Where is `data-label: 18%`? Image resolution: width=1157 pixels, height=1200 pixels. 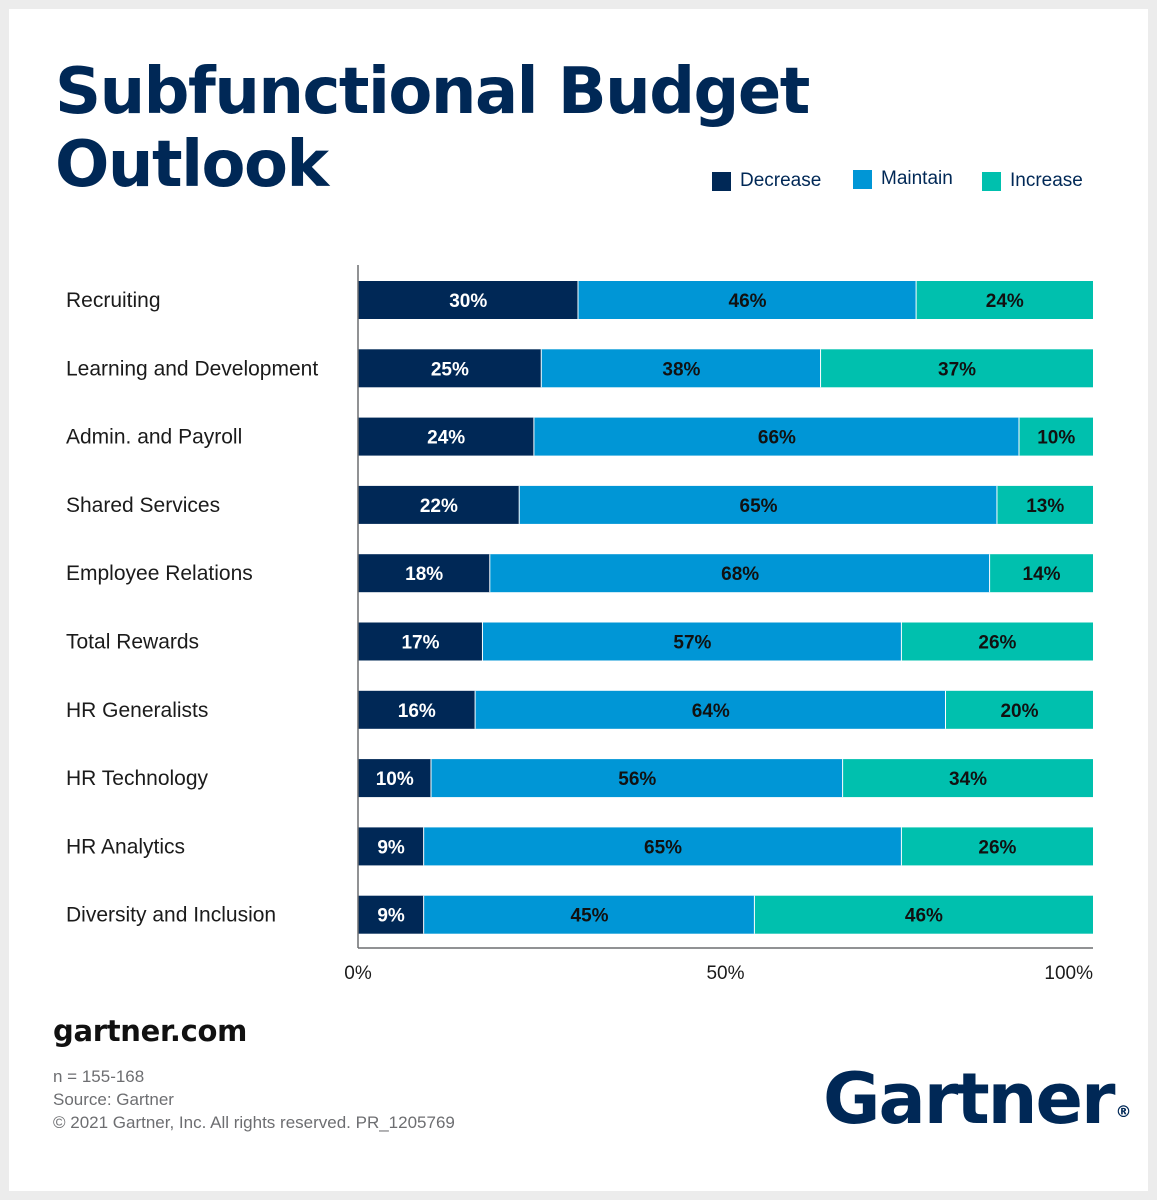 data-label: 18% is located at coordinates (424, 574).